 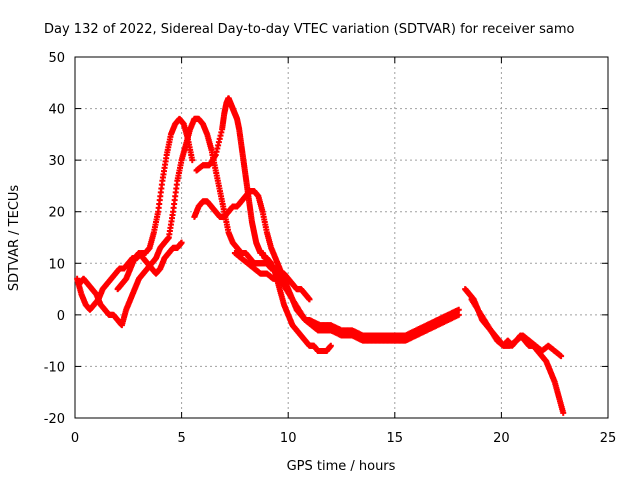 What do you see at coordinates (54, 419) in the screenshot?
I see `y-tick-label: -20` at bounding box center [54, 419].